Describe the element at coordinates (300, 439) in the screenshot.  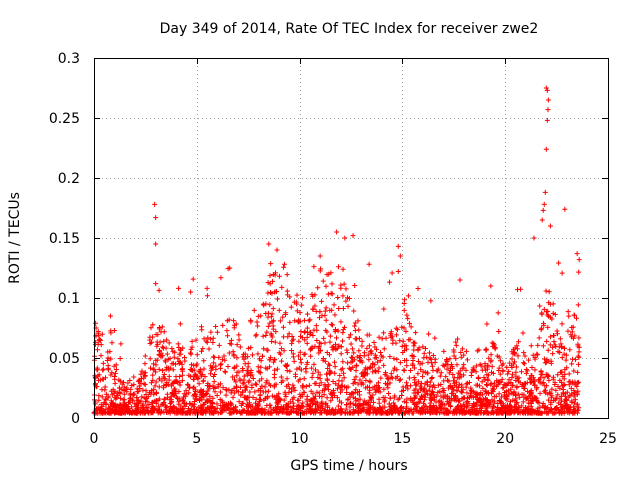
I see `x-tick-label: 10` at that location.